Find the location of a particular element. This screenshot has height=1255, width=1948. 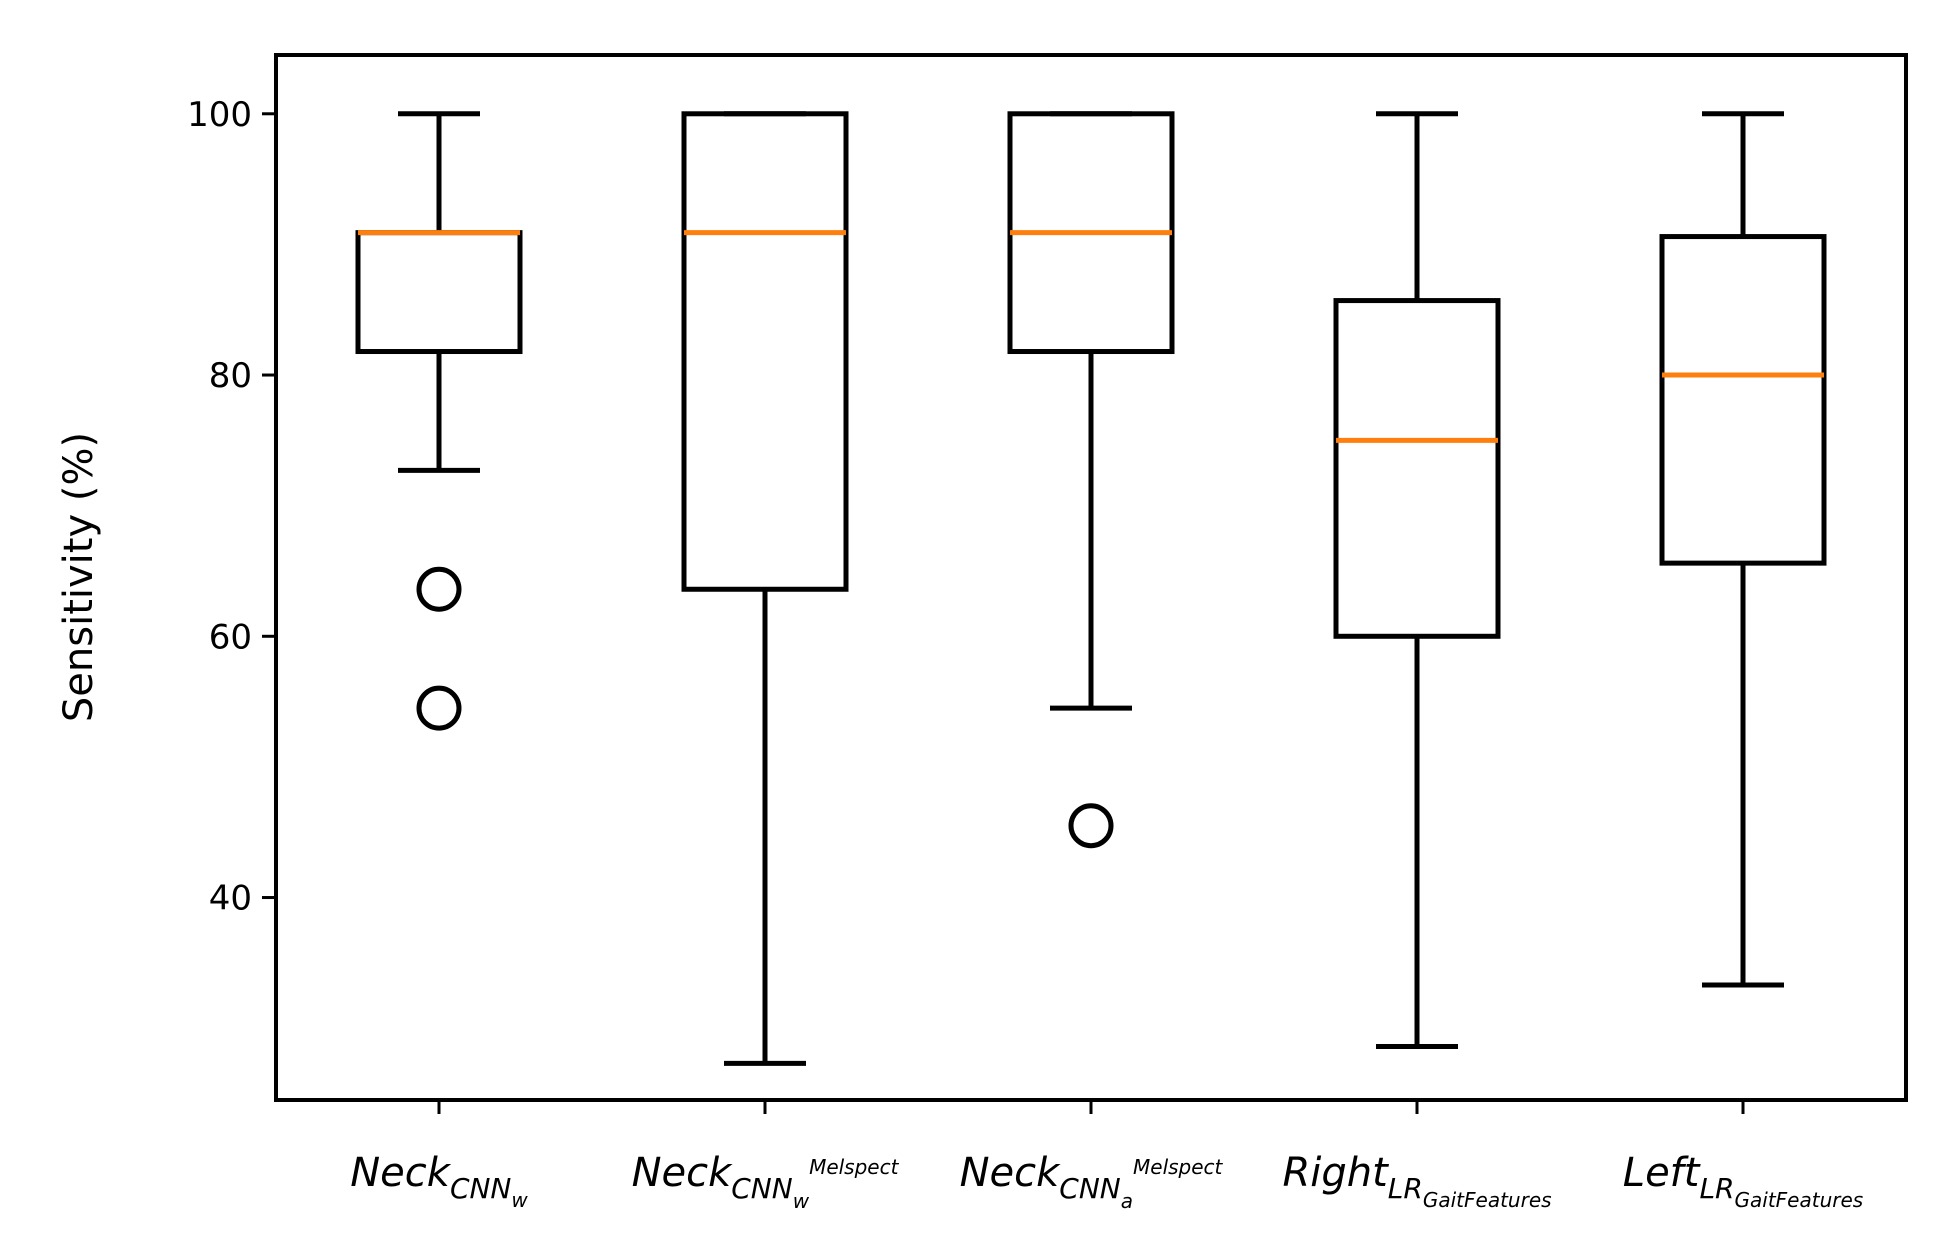

y-axis: 40 60 80 100 is located at coordinates (231, 507).